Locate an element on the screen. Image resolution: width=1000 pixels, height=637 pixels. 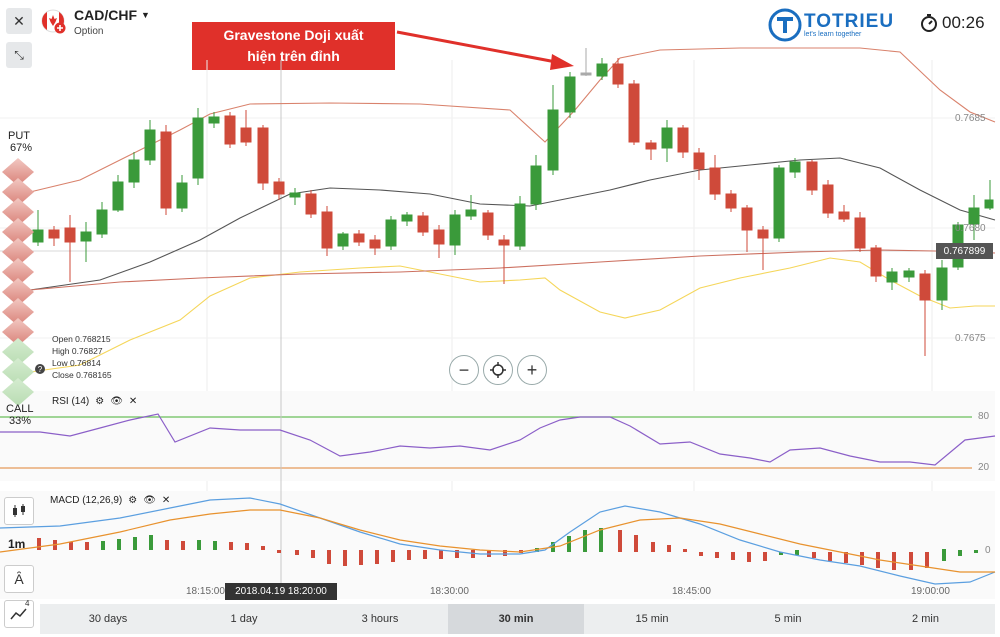
ohlc-close: Close 0.768165 is located at coordinates (82, 375).